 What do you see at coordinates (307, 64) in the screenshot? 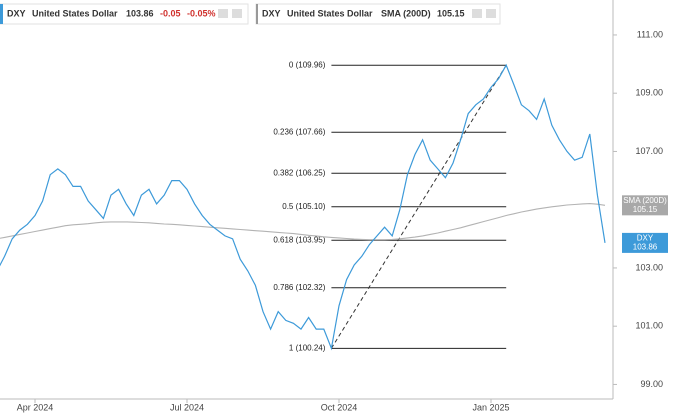
I see `fib-label: 0 (109.96)` at bounding box center [307, 64].